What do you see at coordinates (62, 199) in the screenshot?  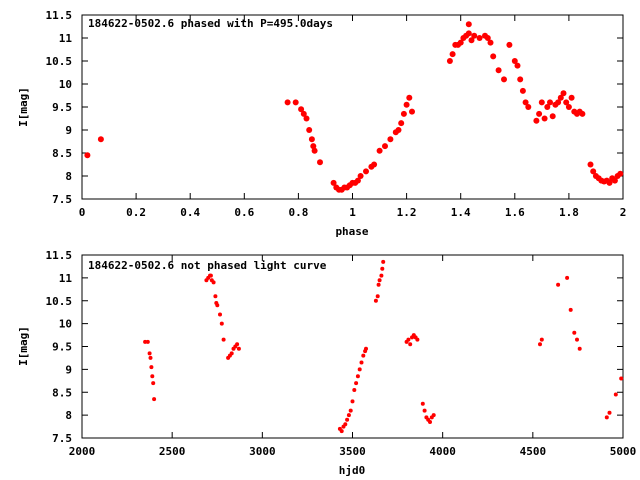 I see `phased-y-tick-label: 7.5` at bounding box center [62, 199].